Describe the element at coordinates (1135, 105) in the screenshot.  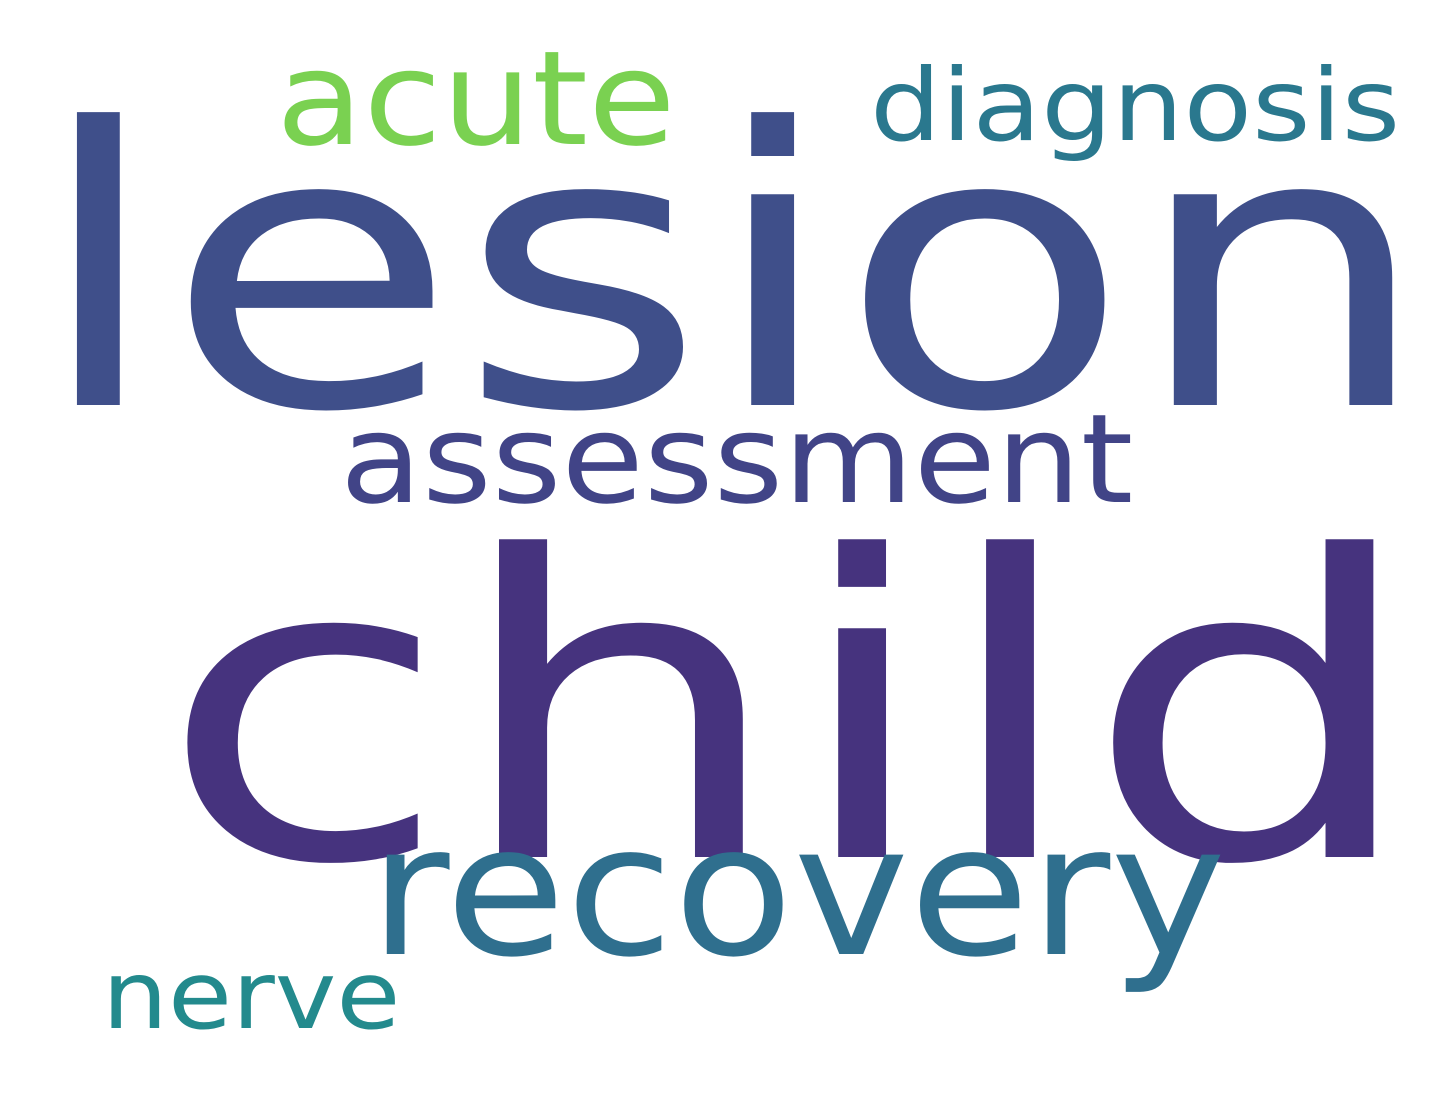
I see `word-diagnosis: diagnosis` at that location.